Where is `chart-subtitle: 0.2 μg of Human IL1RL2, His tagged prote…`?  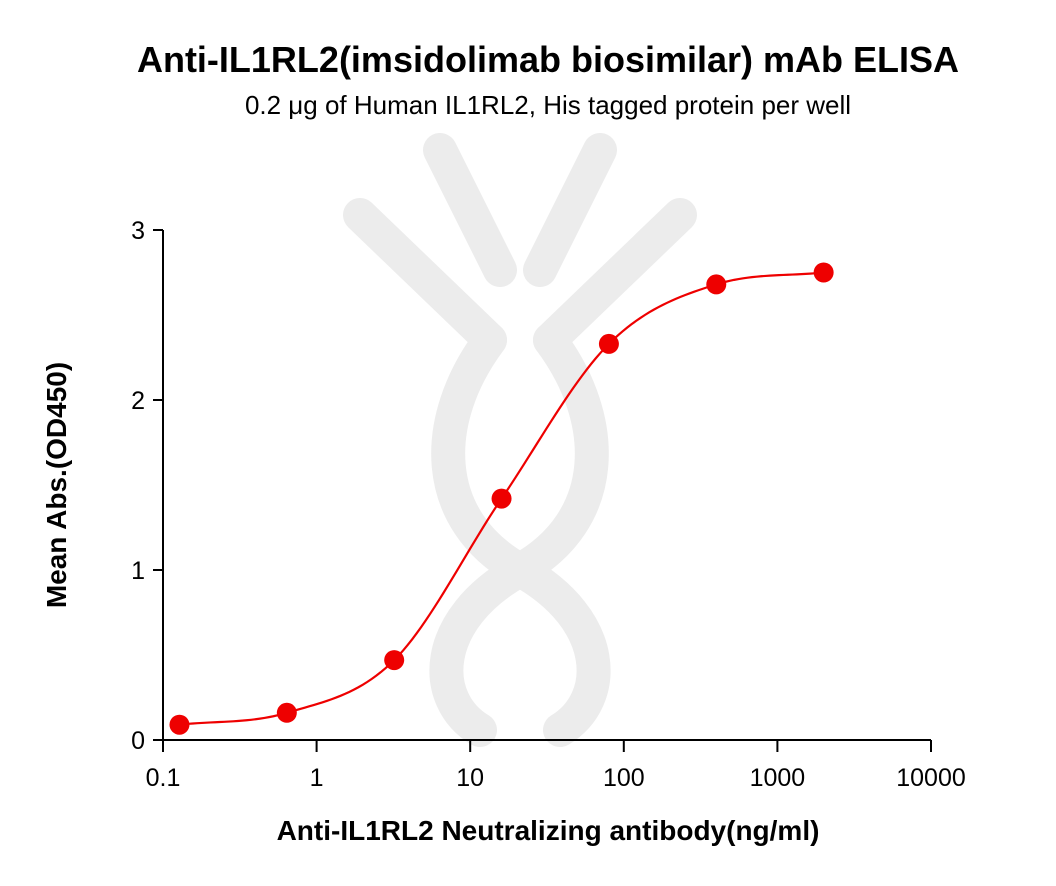 chart-subtitle: 0.2 μg of Human IL1RL2, His tagged prote… is located at coordinates (548, 105).